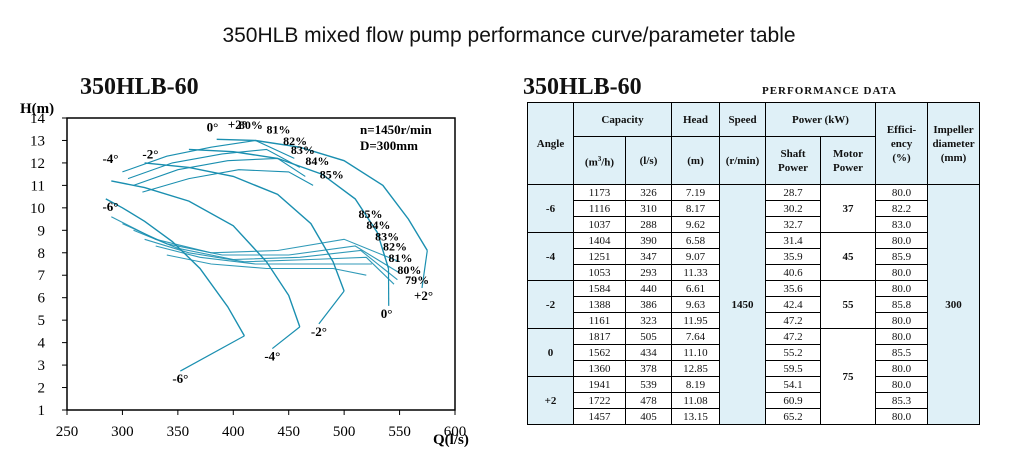  Describe the element at coordinates (213, 126) in the screenshot. I see `angle-label: 0°` at that location.